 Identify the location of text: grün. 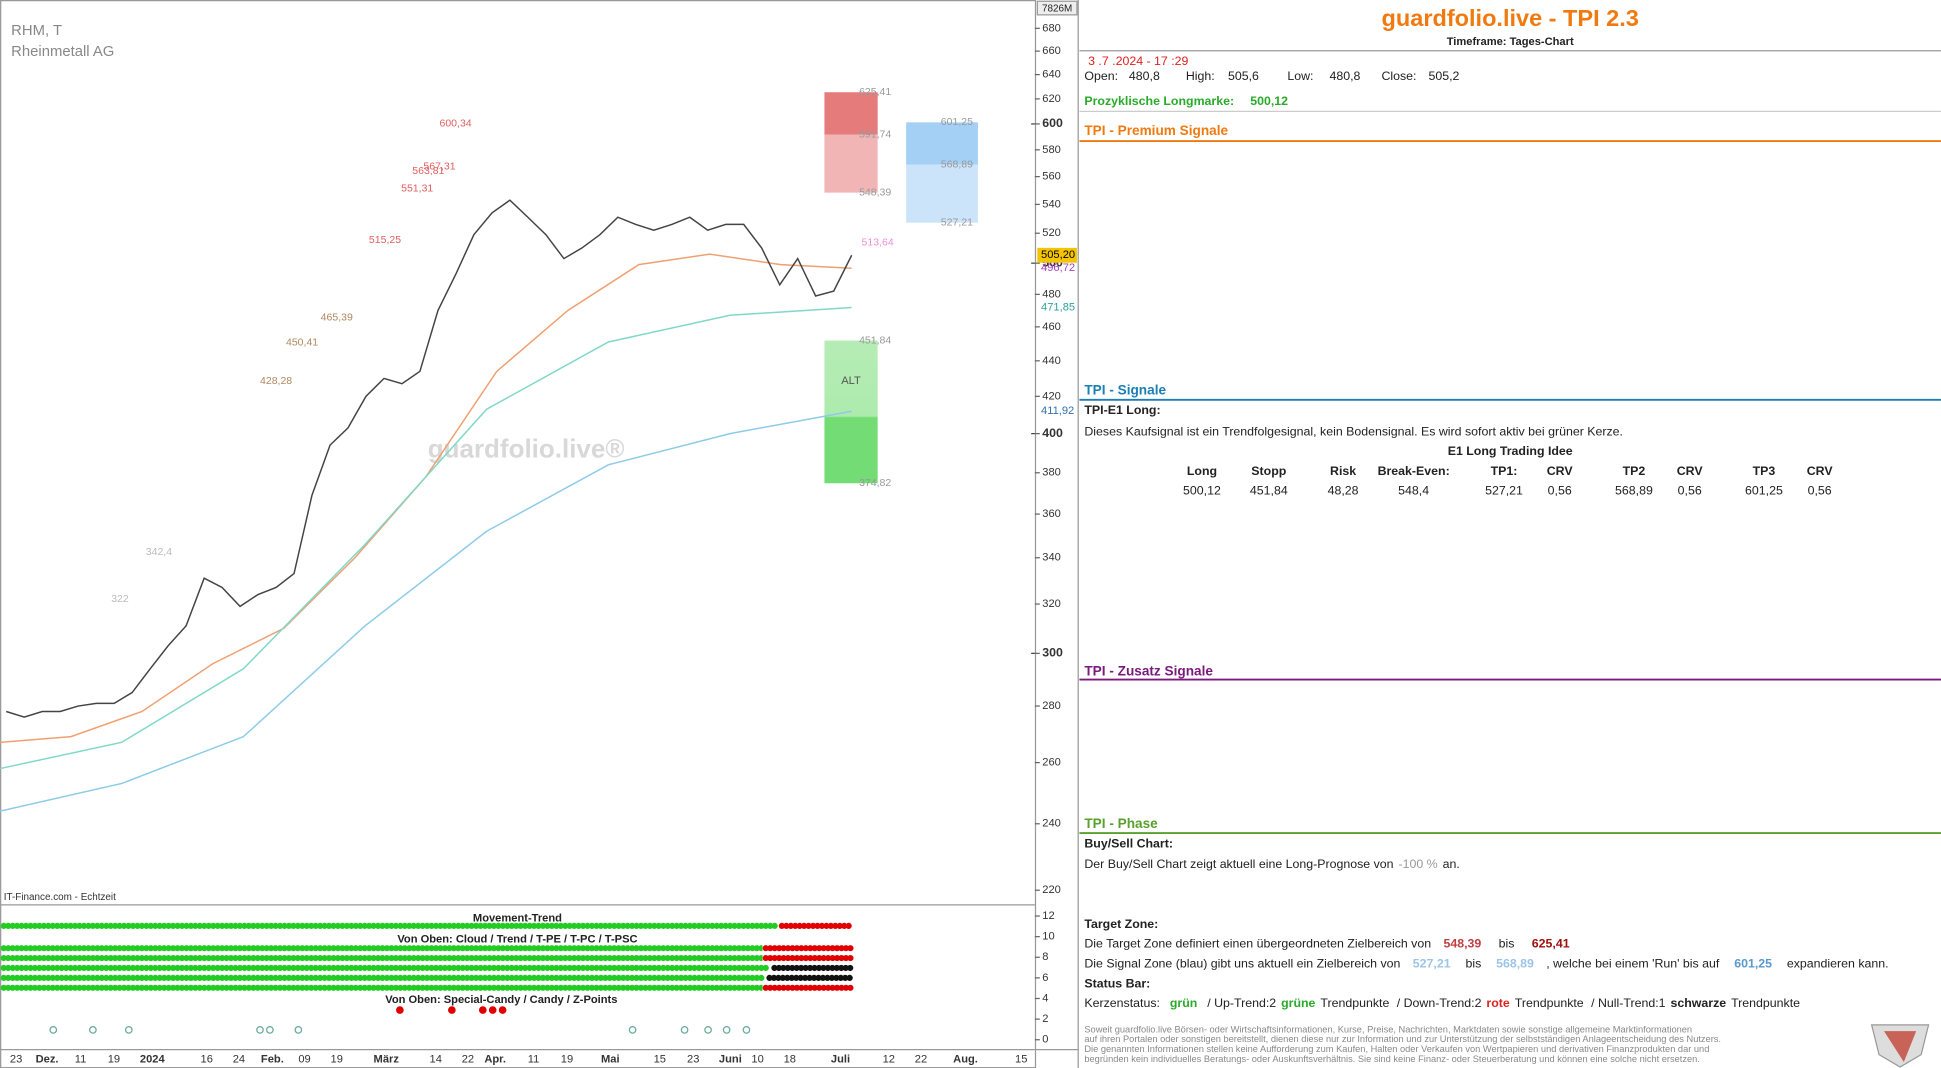
(1183, 1003).